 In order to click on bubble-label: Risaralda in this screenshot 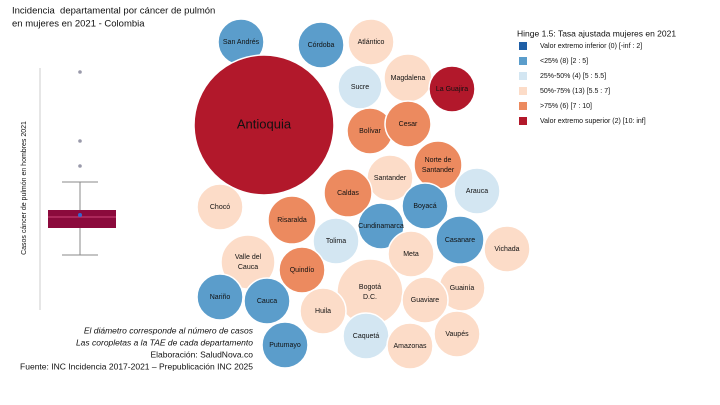, I will do `click(292, 220)`.